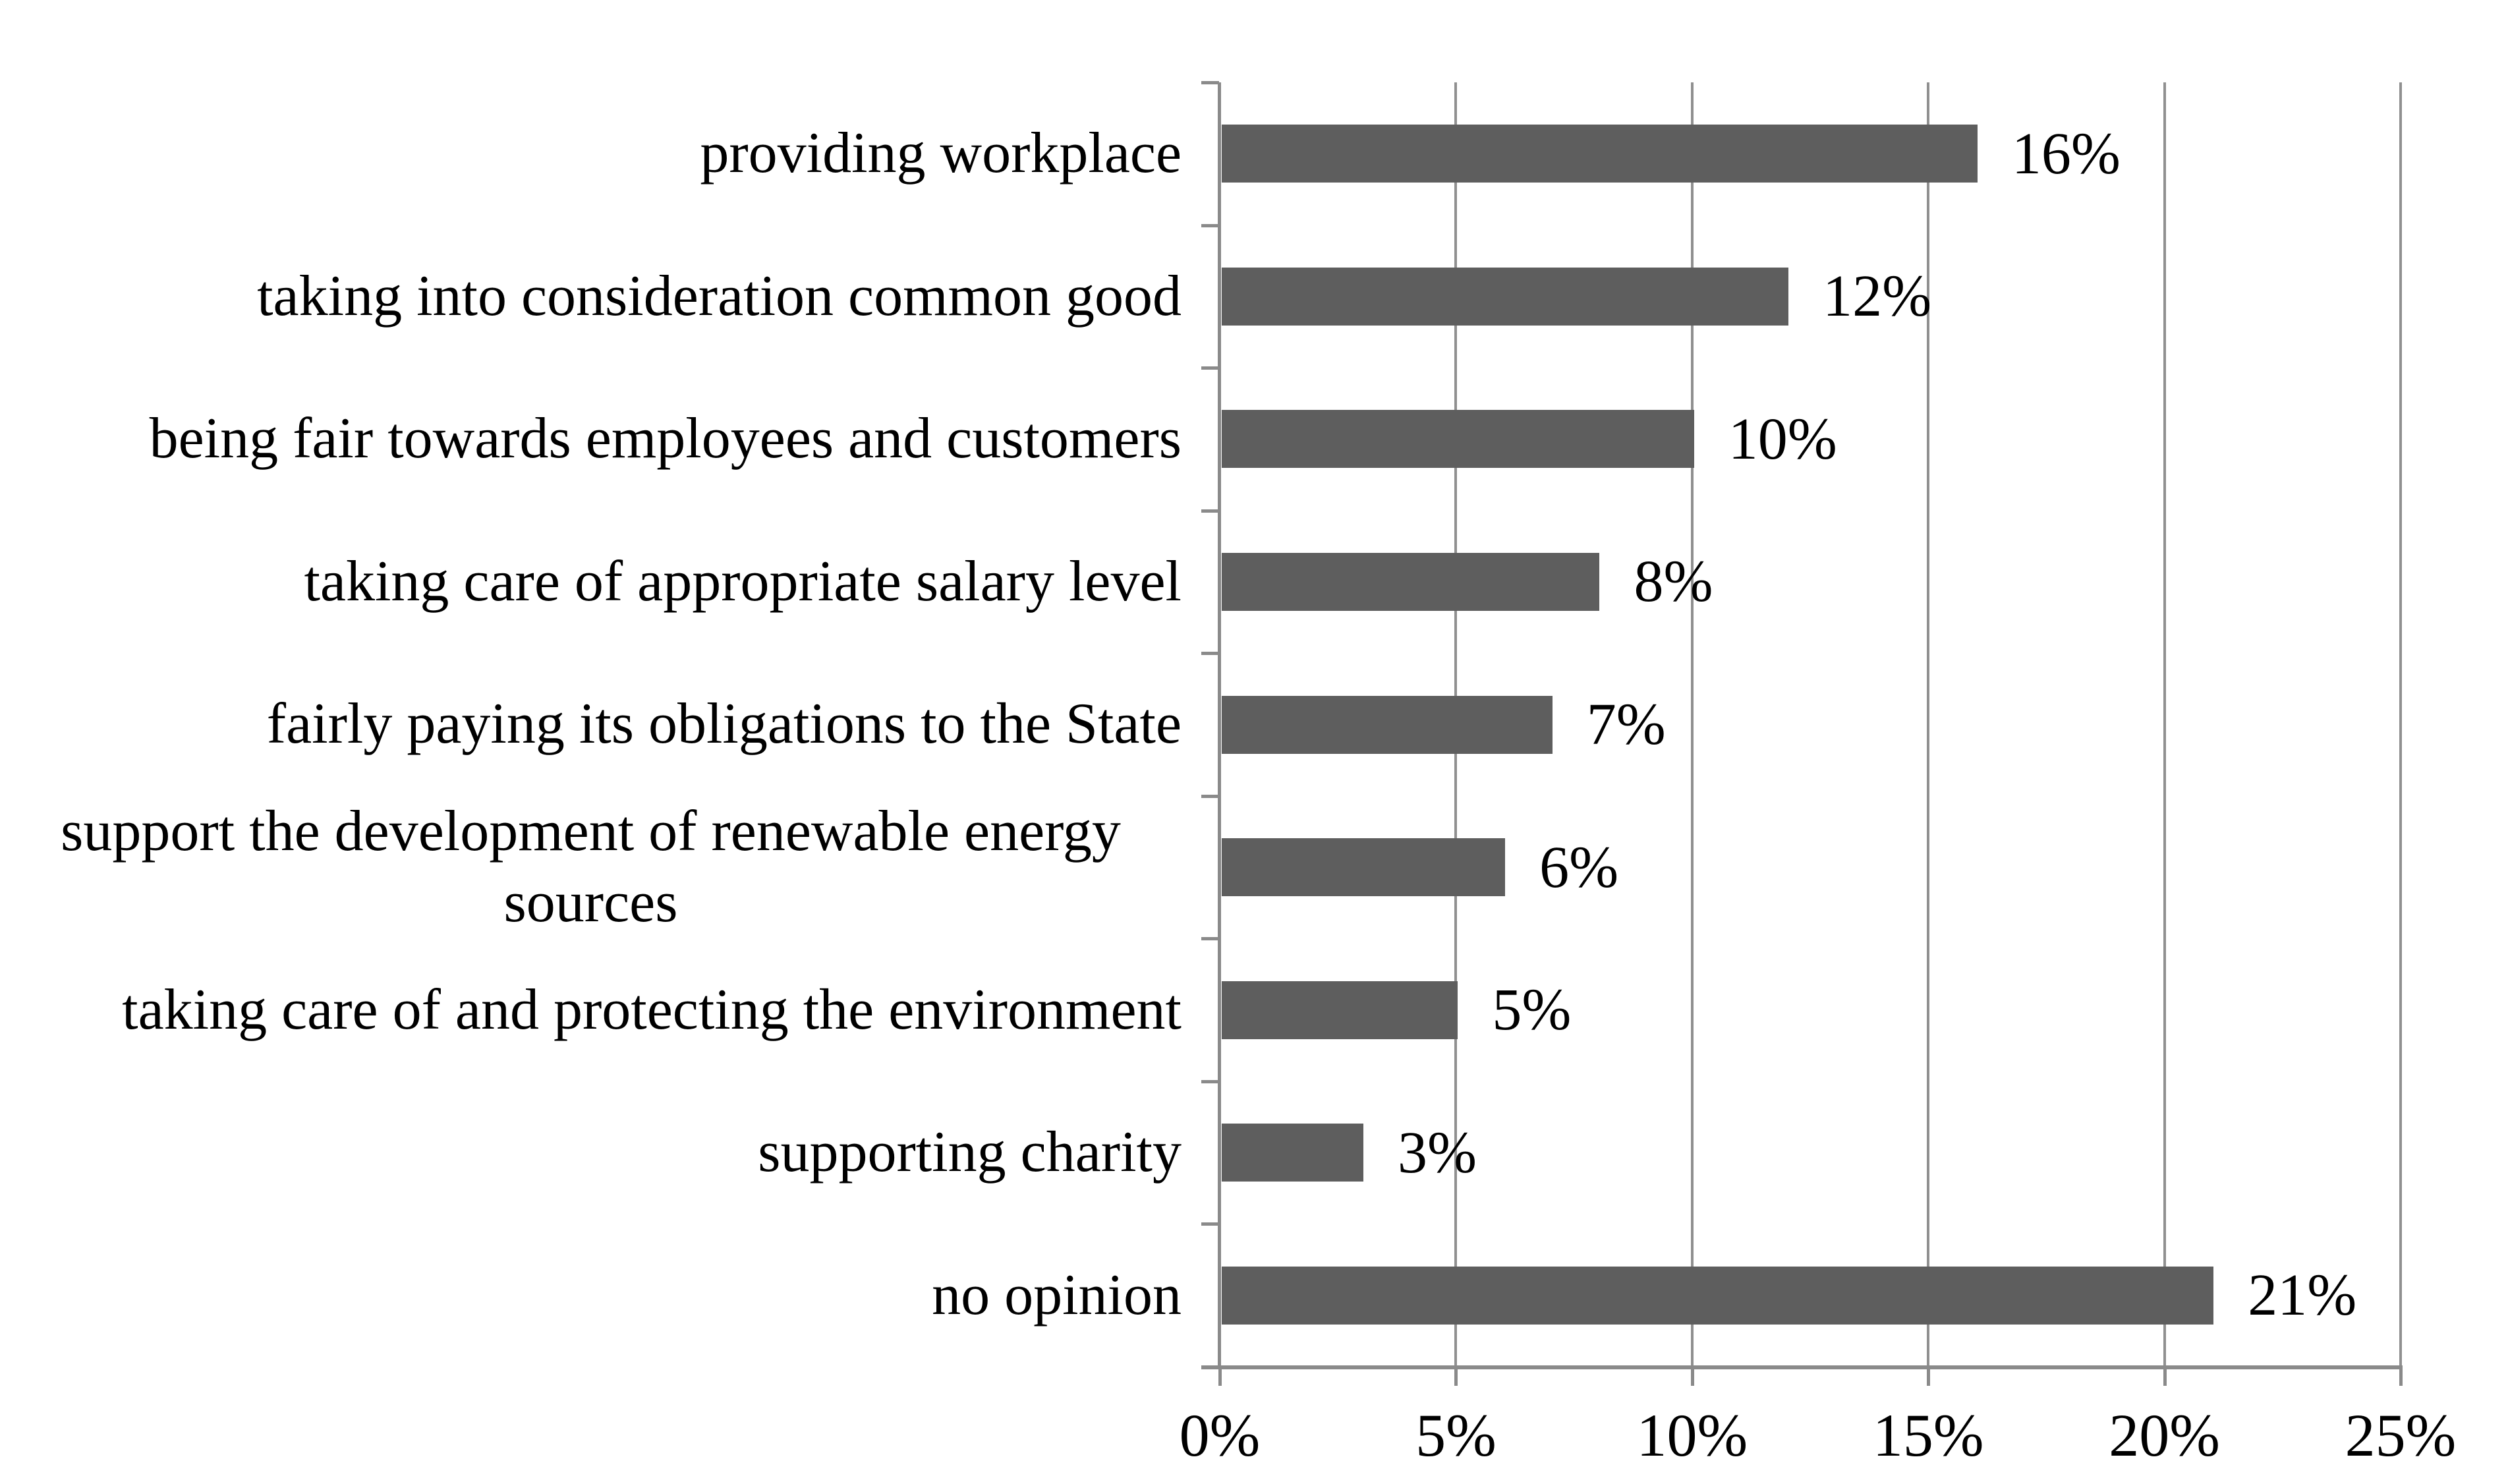 The image size is (2508, 1484). What do you see at coordinates (970, 1152) in the screenshot?
I see `category-label: supporting charity` at bounding box center [970, 1152].